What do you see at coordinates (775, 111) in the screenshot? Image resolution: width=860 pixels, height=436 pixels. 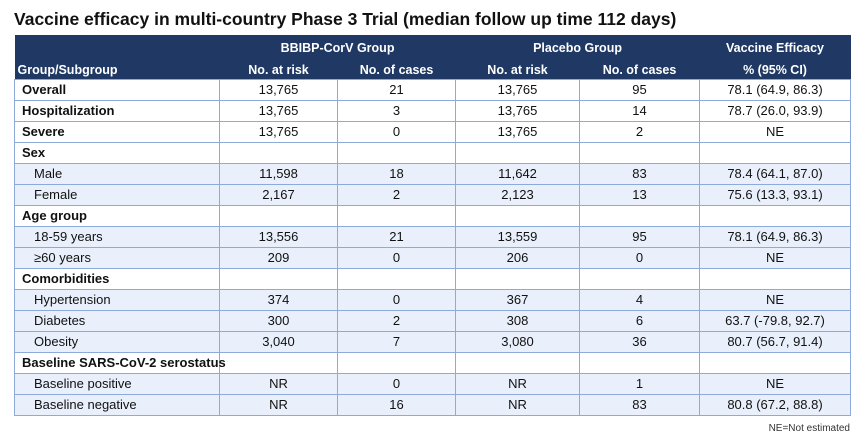 I see `vaccine-efficacy: 78.7 (26.0, 93.9)` at bounding box center [775, 111].